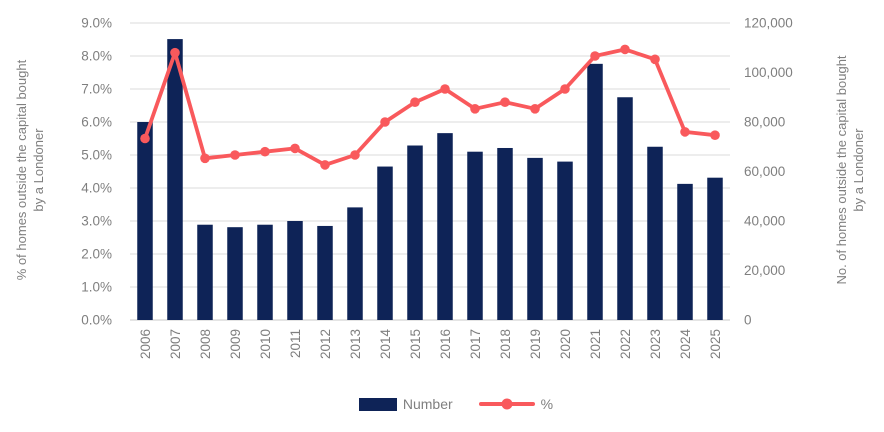 Image resolution: width=884 pixels, height=432 pixels. I want to click on legend-percent-label: %, so click(547, 404).